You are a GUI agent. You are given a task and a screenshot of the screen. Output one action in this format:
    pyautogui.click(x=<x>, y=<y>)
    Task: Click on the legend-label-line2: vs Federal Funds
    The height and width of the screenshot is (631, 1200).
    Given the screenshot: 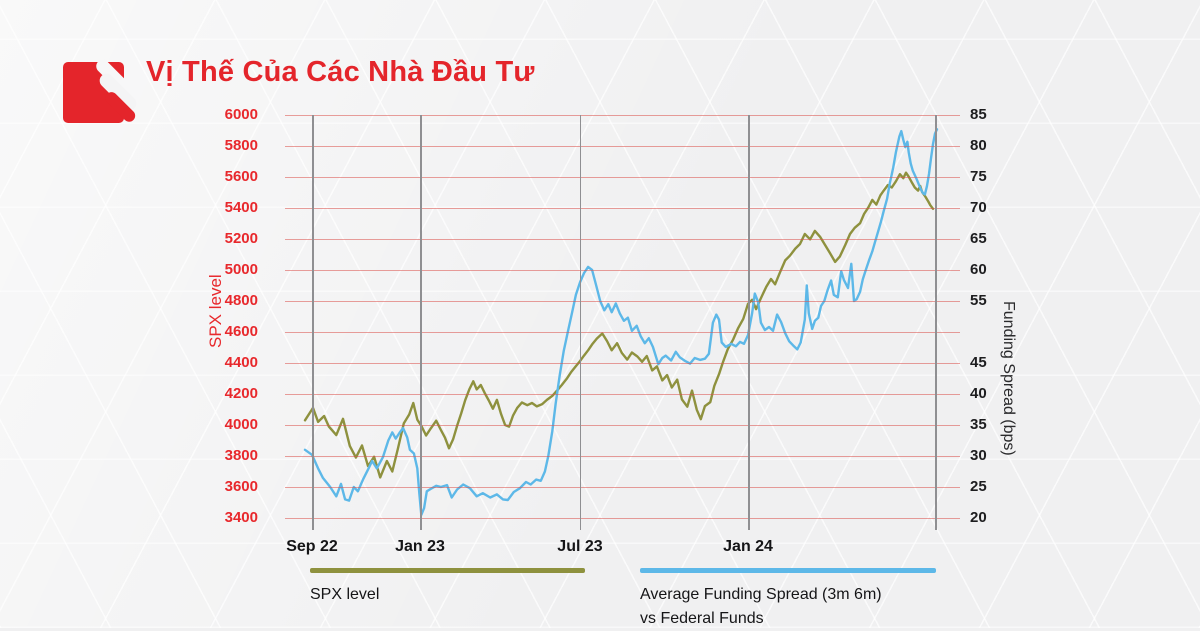 What is the action you would take?
    pyautogui.click(x=702, y=618)
    